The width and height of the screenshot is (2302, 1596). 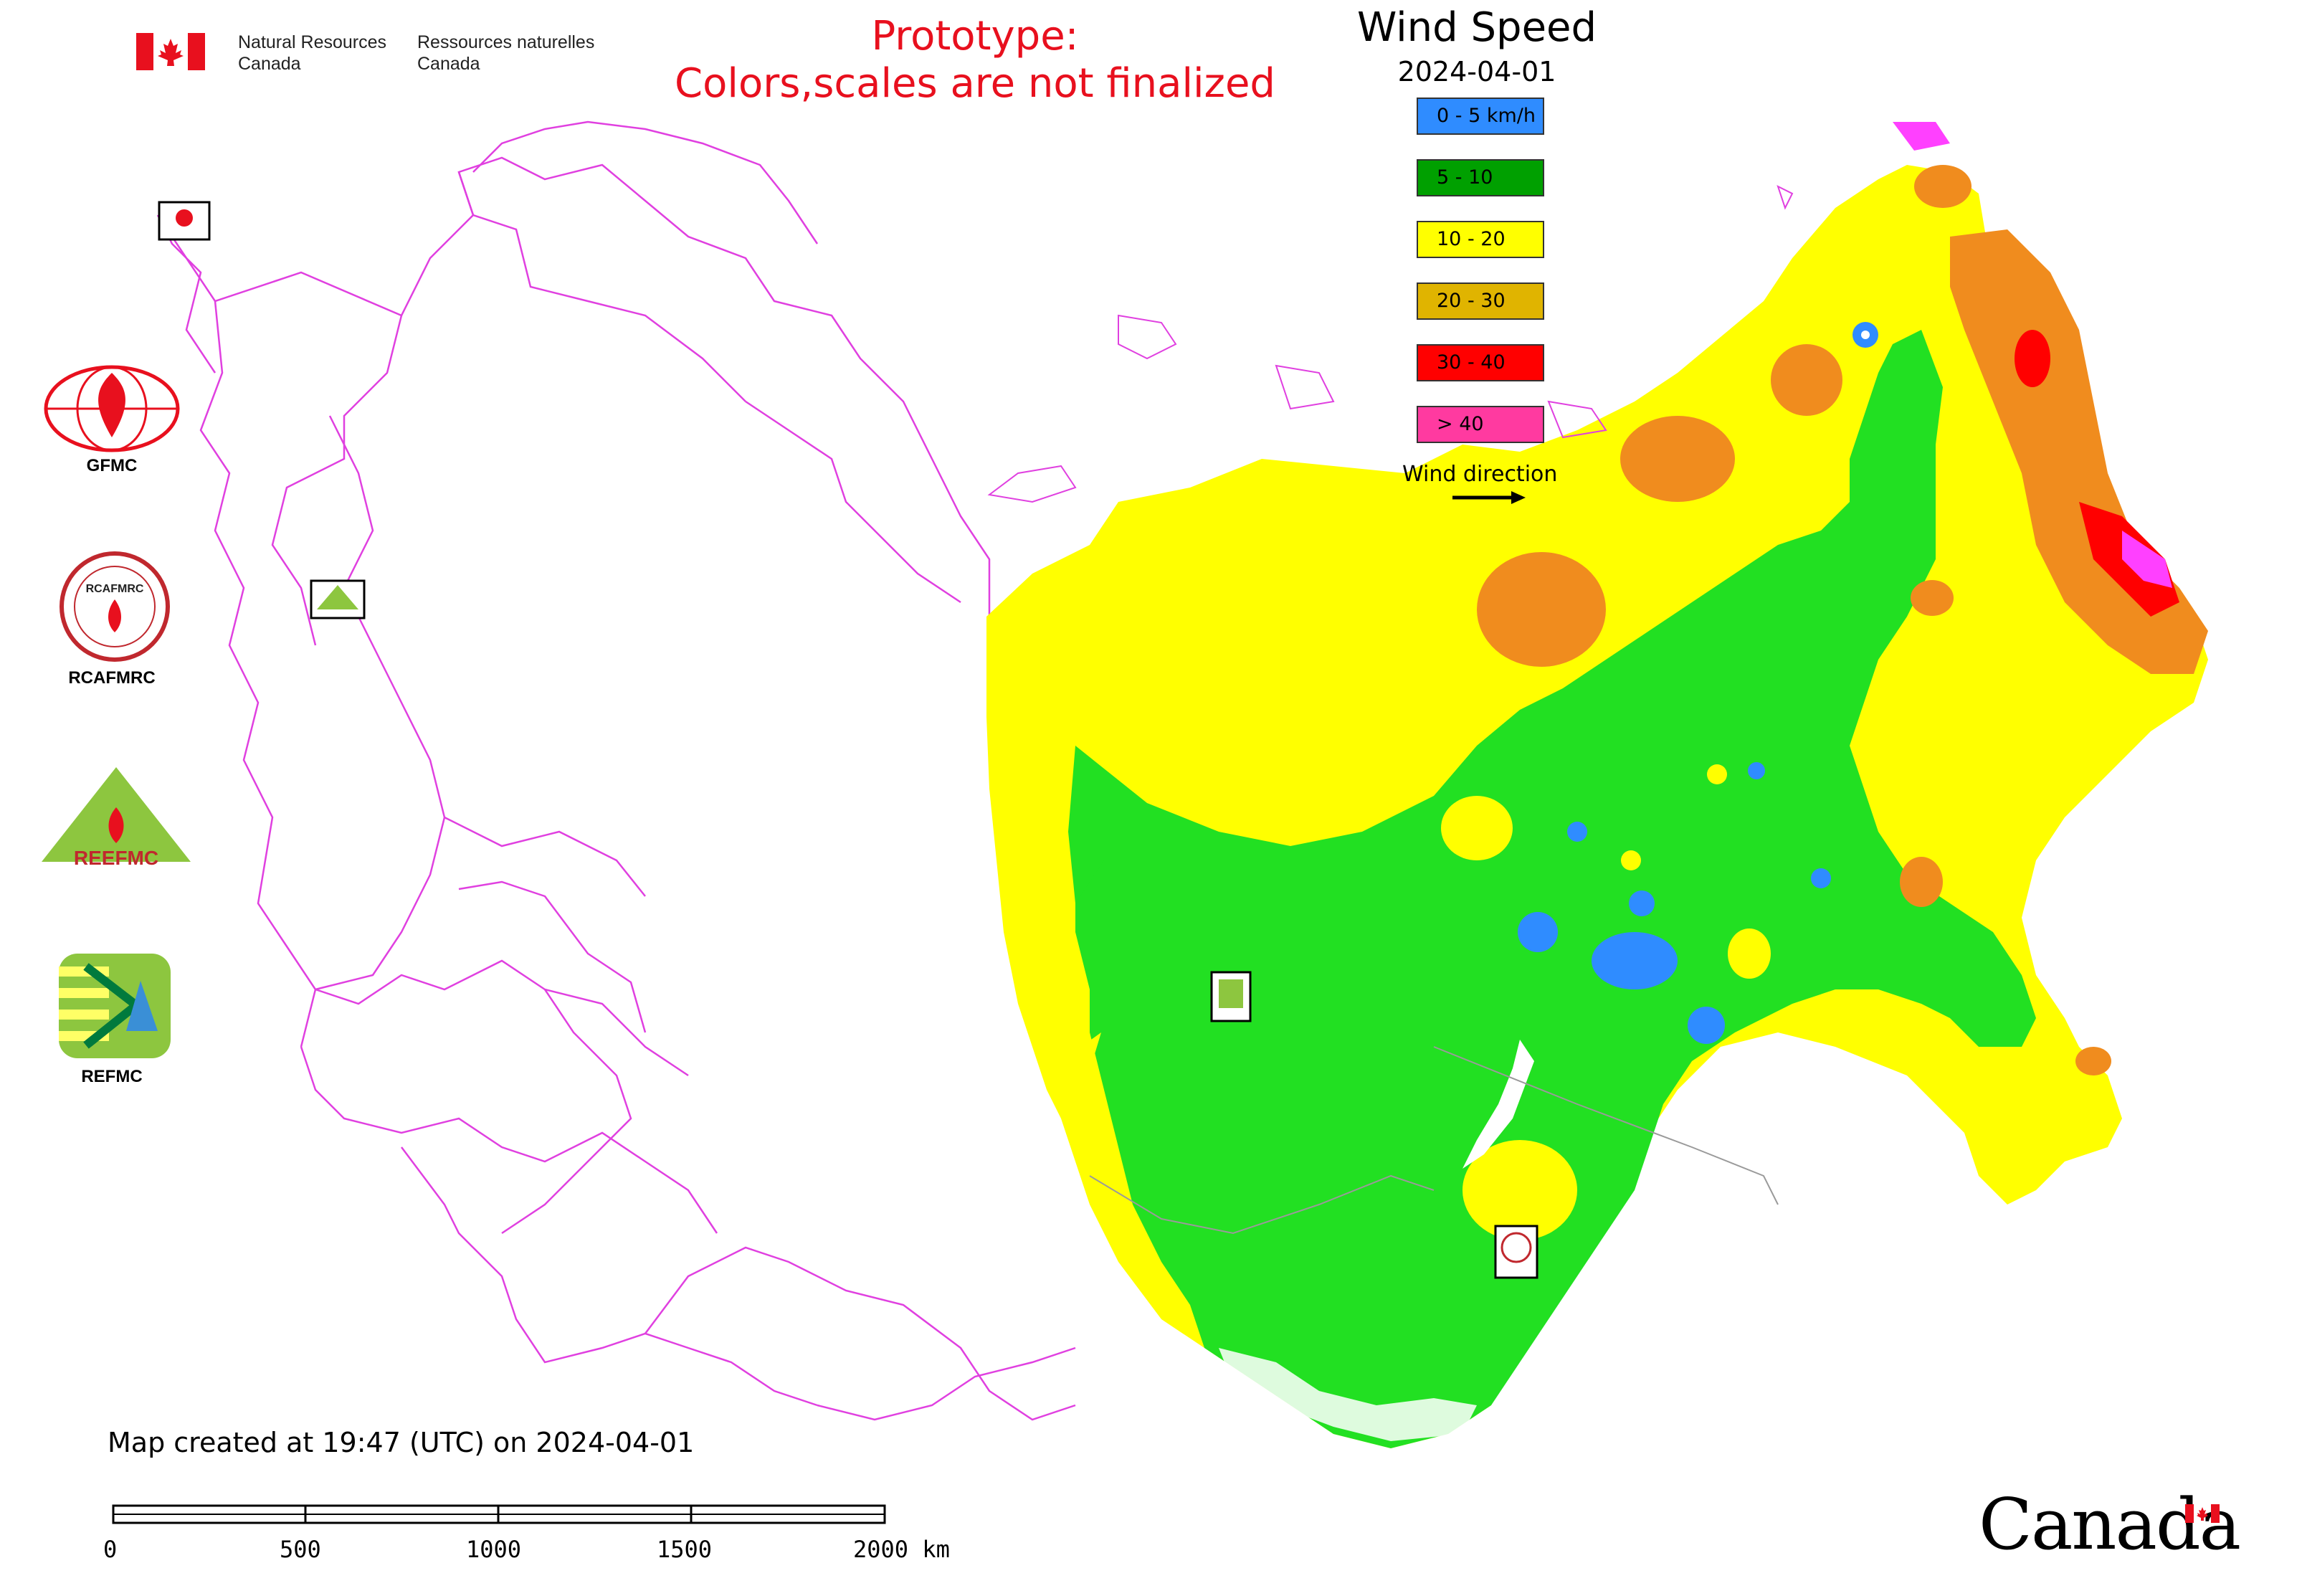 What do you see at coordinates (116, 731) in the screenshot?
I see `organization-logos: GFMC RCAFMRC RCAFMRC REEFMC REFMC` at bounding box center [116, 731].